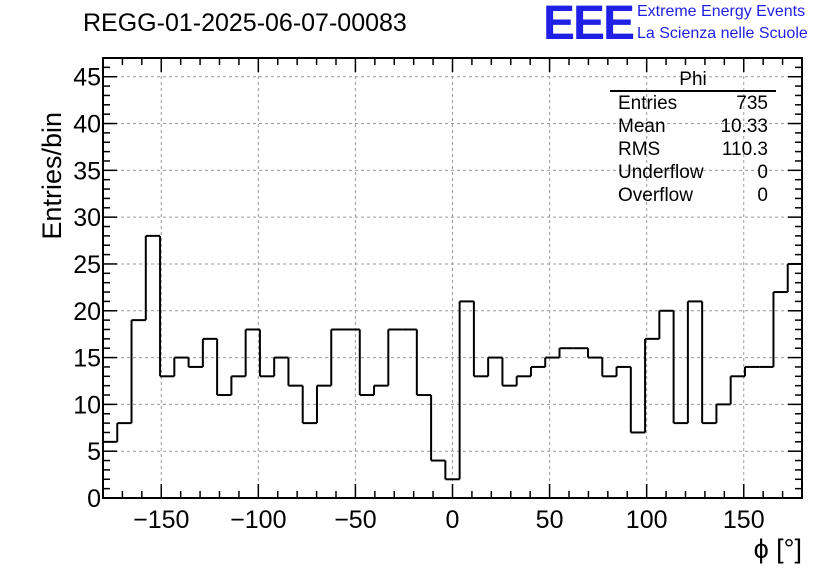 The image size is (836, 572). Describe the element at coordinates (87, 359) in the screenshot. I see `y-tick-label: 15` at that location.